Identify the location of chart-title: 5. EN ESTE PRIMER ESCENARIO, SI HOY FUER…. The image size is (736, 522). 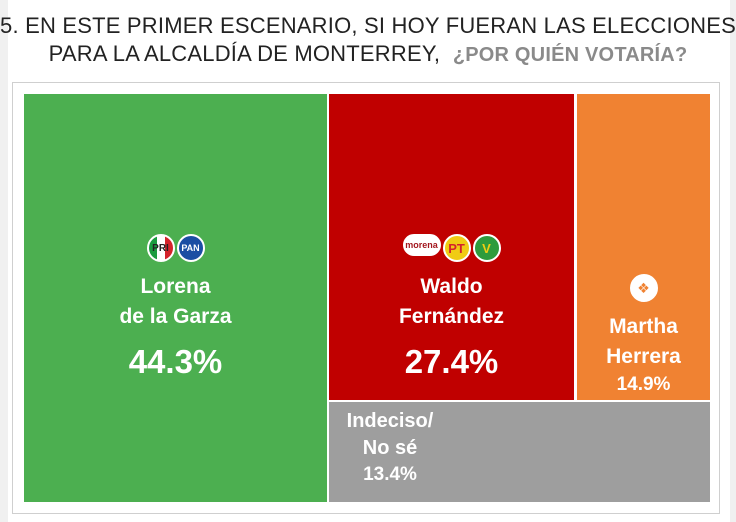
(368, 40).